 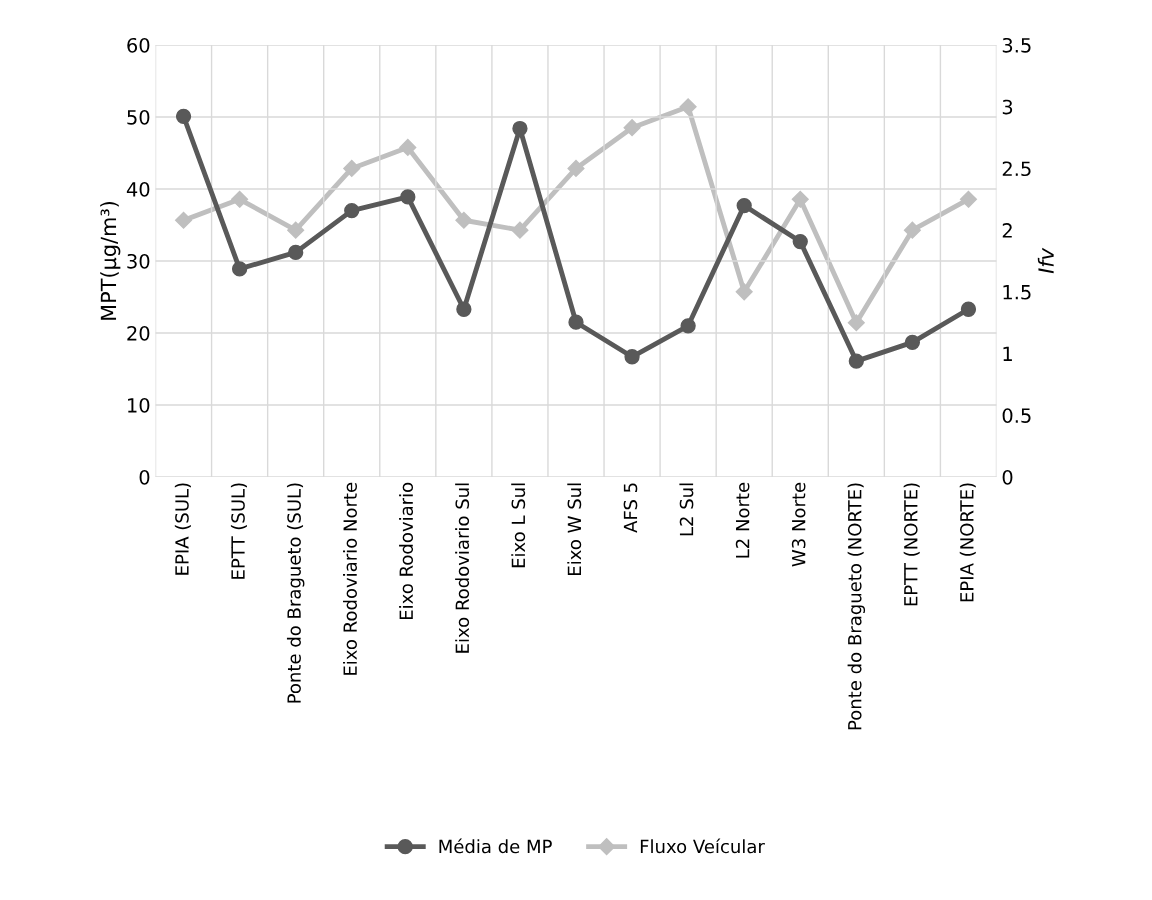 What do you see at coordinates (1045, 260) in the screenshot?
I see `y2-axis-title: Ifv` at bounding box center [1045, 260].